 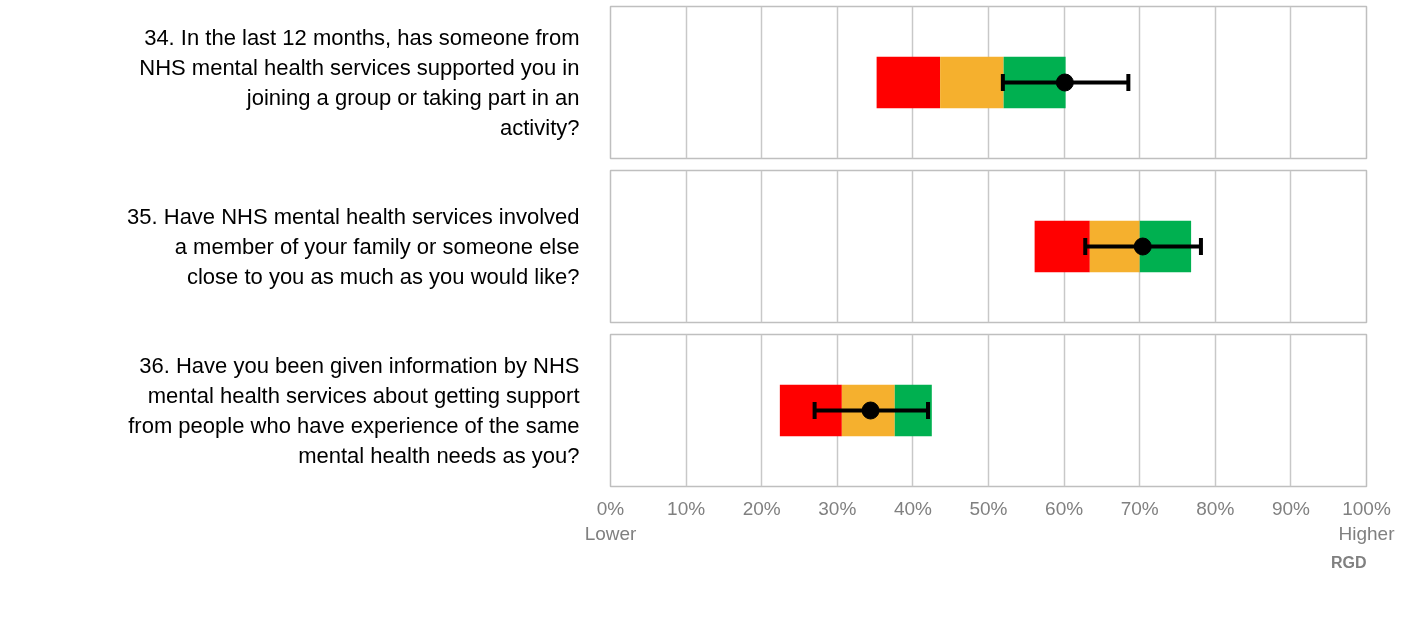 I want to click on x-tick-label: 20%, so click(x=761, y=508).